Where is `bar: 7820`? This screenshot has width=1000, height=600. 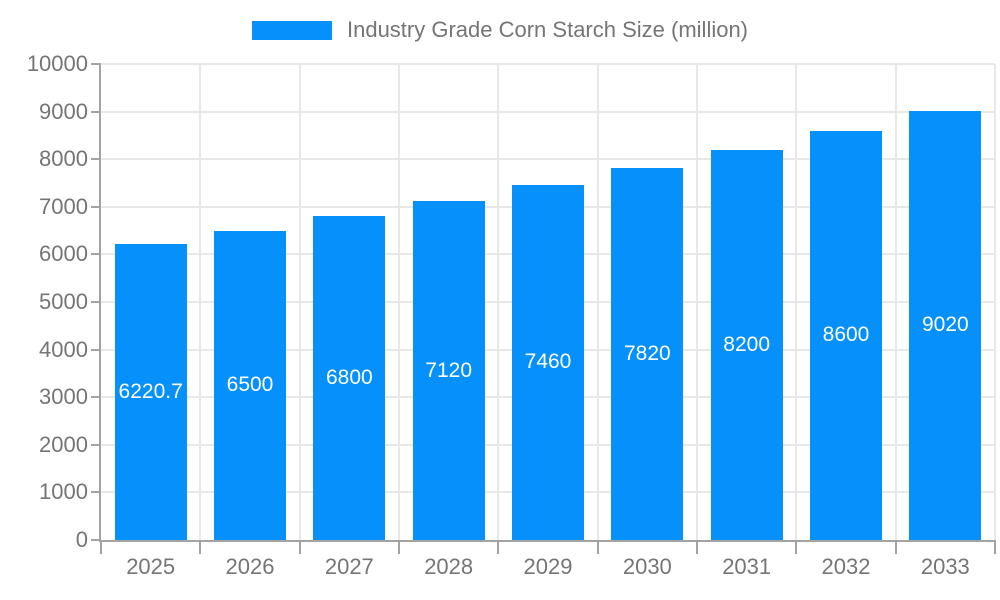 bar: 7820 is located at coordinates (647, 353).